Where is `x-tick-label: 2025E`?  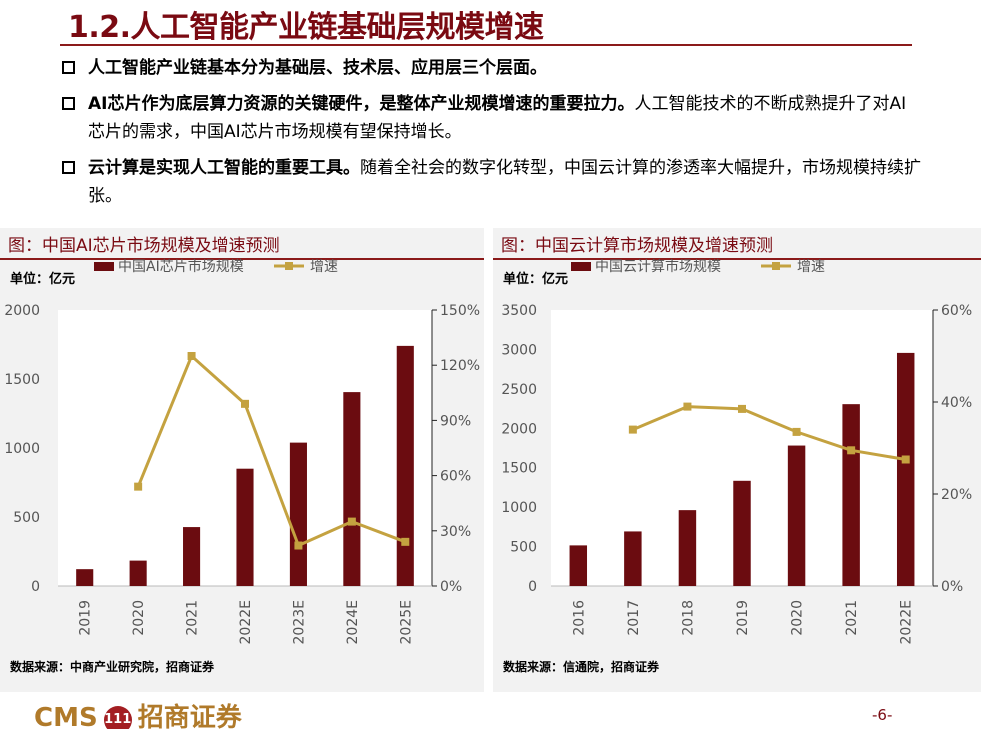 x-tick-label: 2025E is located at coordinates (406, 622).